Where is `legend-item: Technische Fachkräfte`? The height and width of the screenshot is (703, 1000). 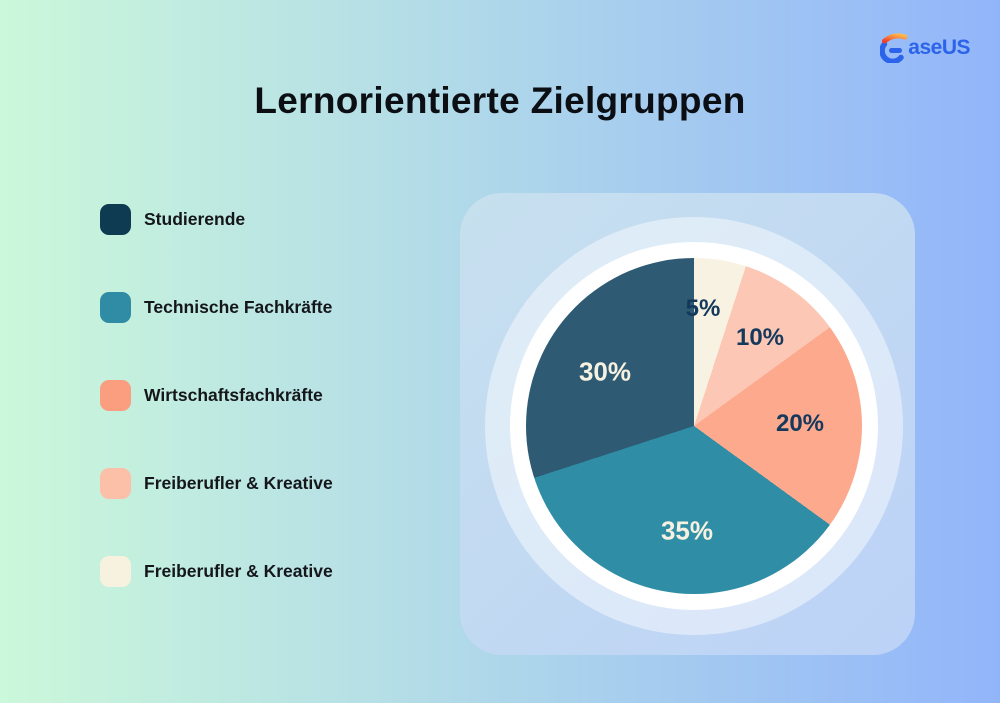
legend-item: Technische Fachkräfte is located at coordinates (216, 307).